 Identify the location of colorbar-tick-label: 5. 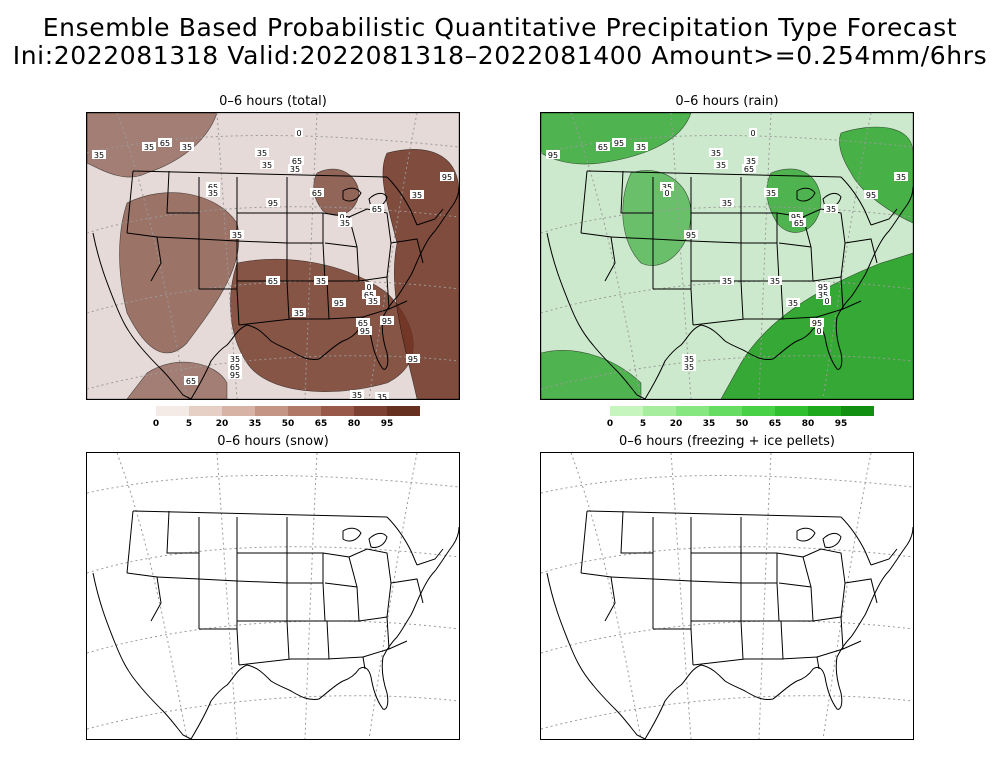
(189, 424).